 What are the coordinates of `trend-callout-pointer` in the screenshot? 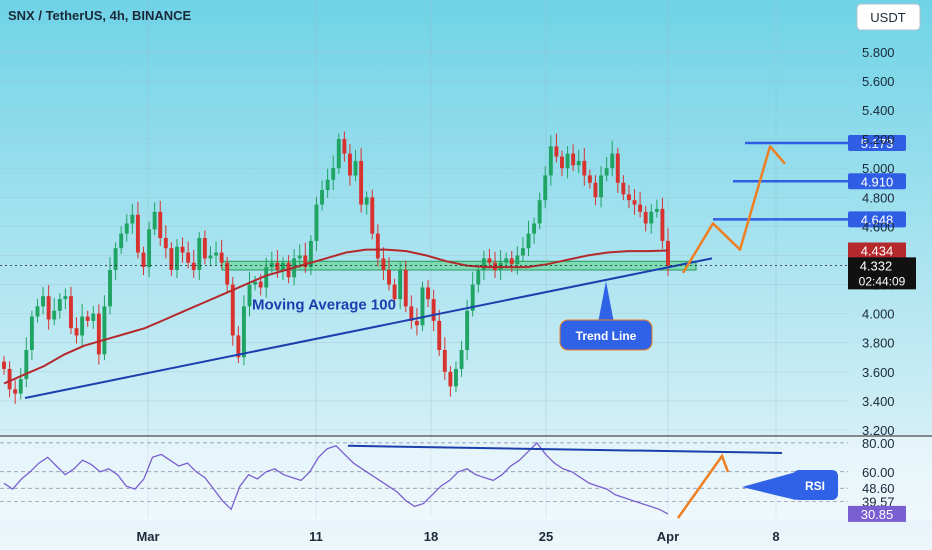 It's located at (606, 302).